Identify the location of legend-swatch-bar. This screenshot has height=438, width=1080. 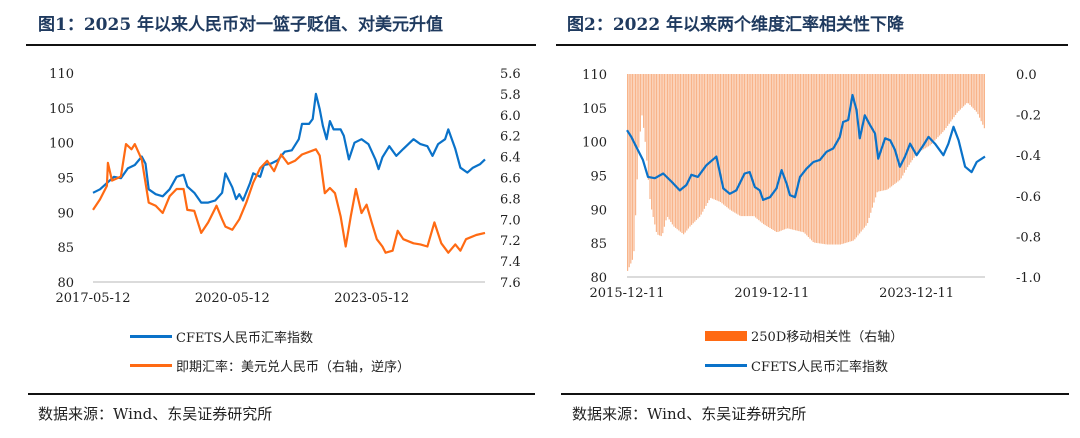
(726, 335).